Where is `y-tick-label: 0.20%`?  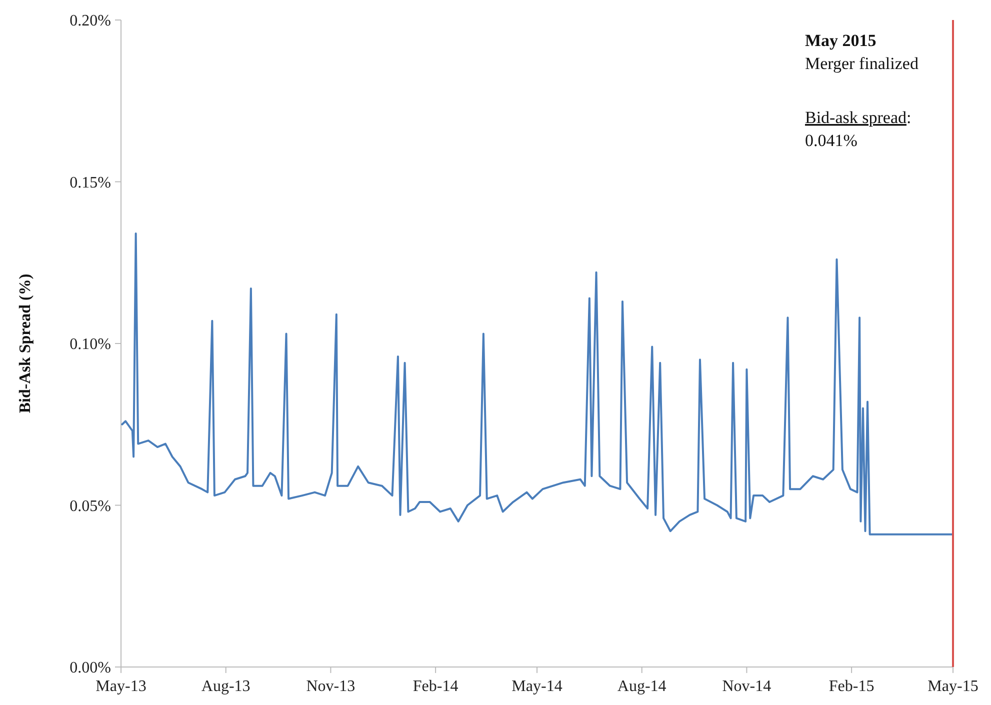
y-tick-label: 0.20% is located at coordinates (90, 21).